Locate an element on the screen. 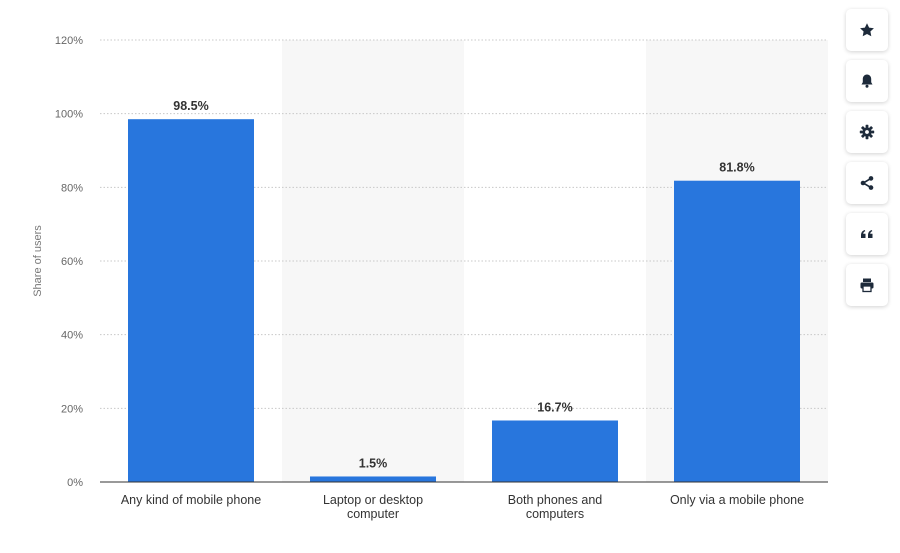 The image size is (900, 553). notification-button is located at coordinates (867, 81).